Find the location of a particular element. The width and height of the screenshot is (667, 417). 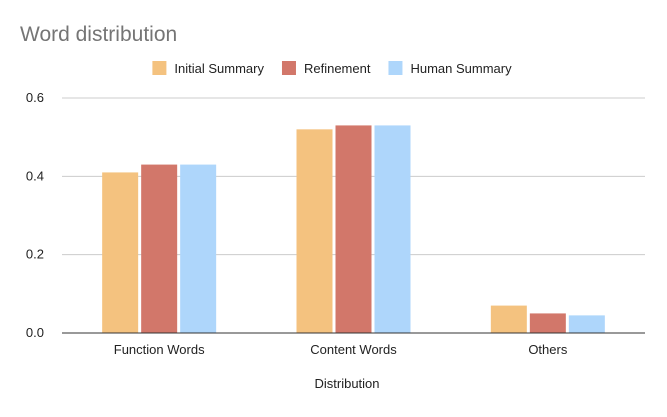

bar-refinement-others is located at coordinates (547, 323).